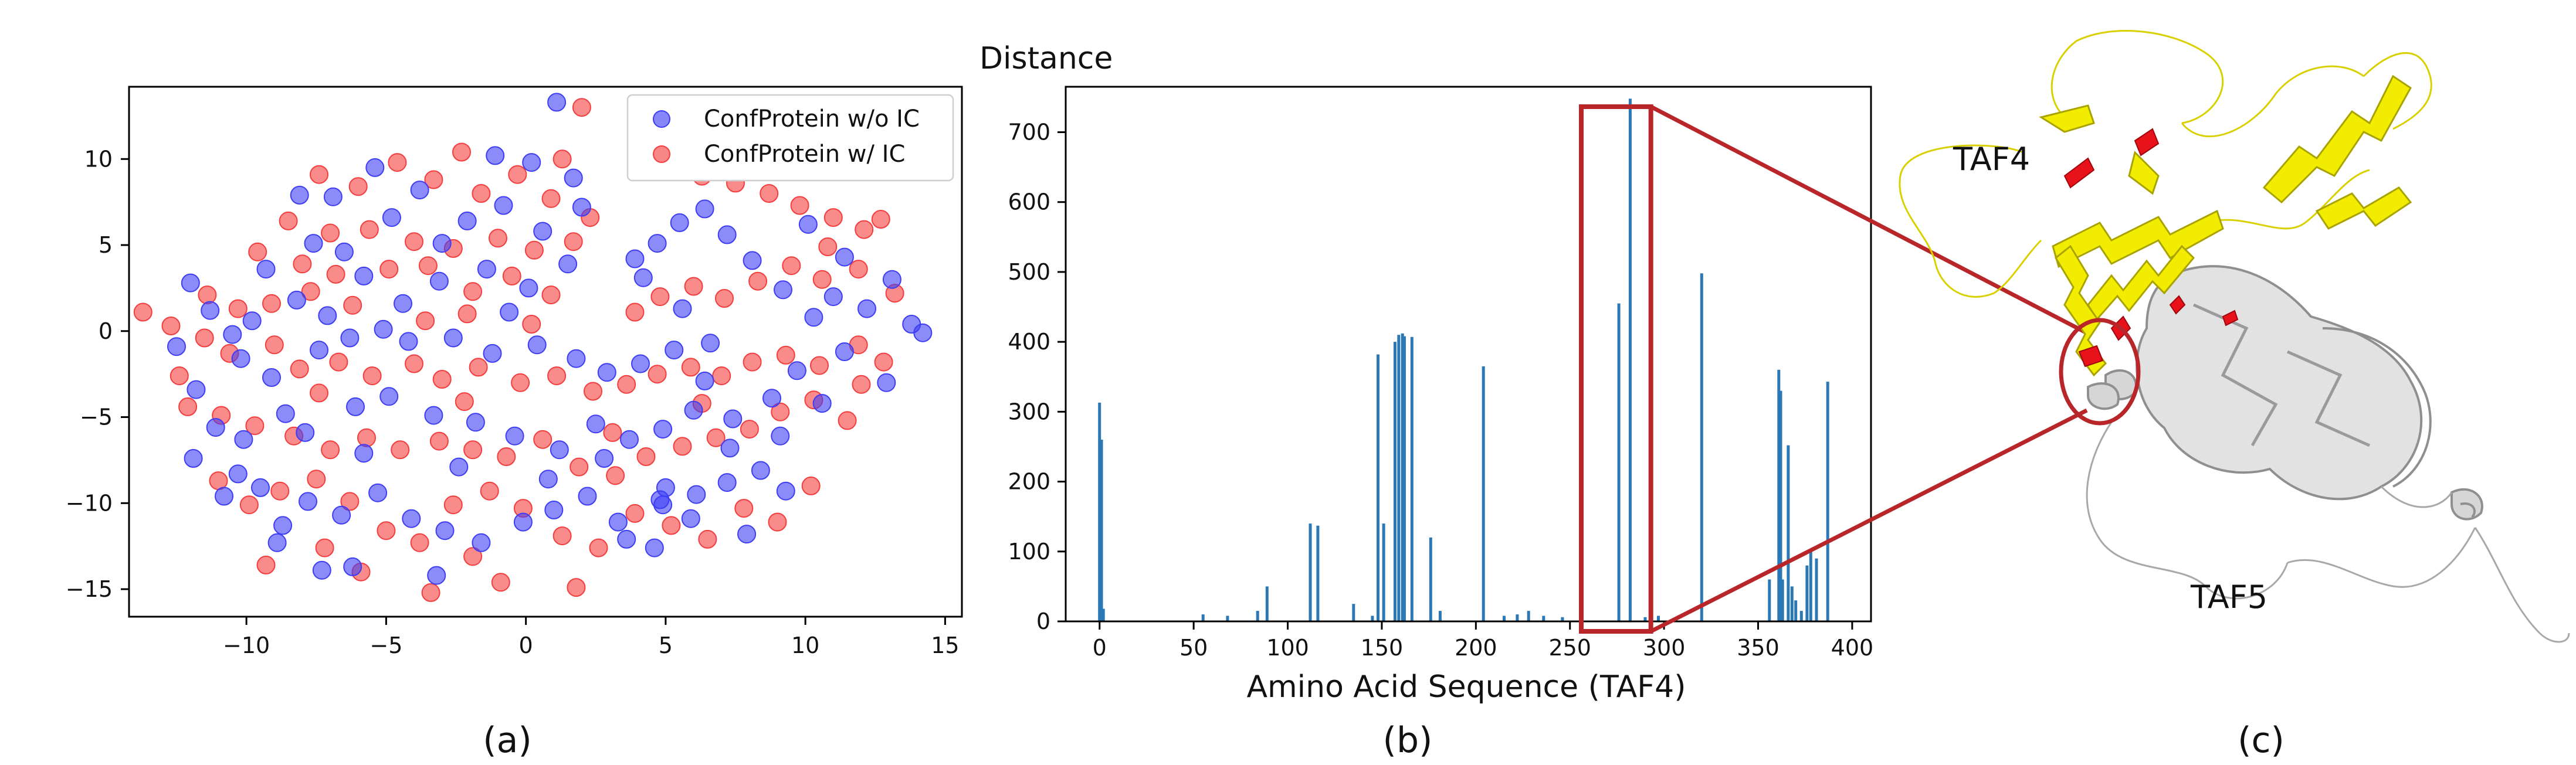 This screenshot has height=765, width=2576. I want to click on bar-x-axis-title: Amino Acid Sequence (TAF4), so click(1466, 687).